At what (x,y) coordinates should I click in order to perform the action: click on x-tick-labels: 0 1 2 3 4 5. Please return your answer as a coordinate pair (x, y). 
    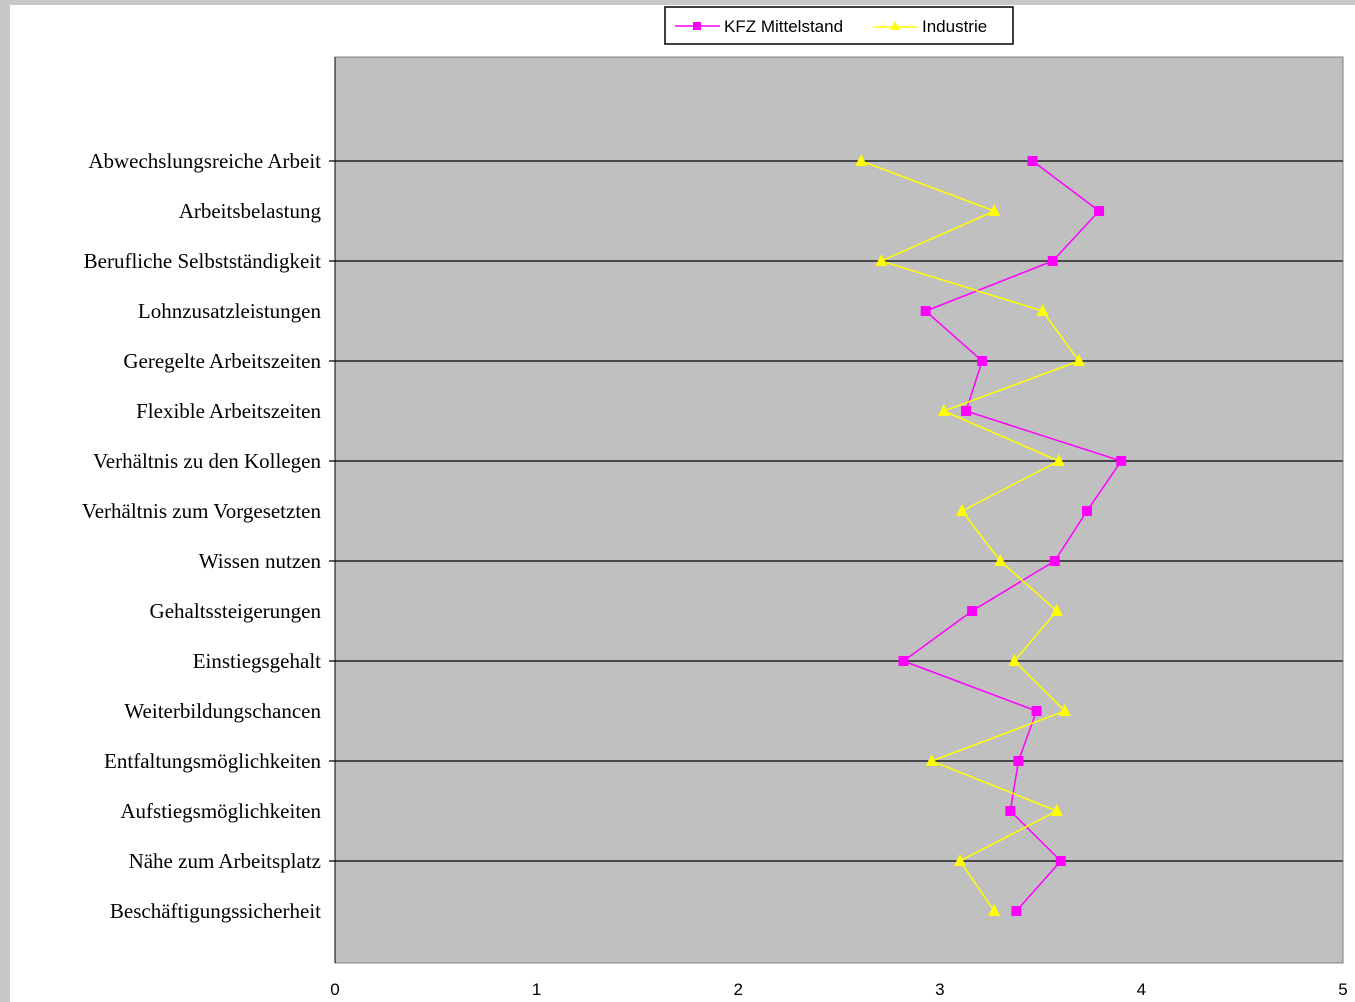
    Looking at the image, I should click on (838, 989).